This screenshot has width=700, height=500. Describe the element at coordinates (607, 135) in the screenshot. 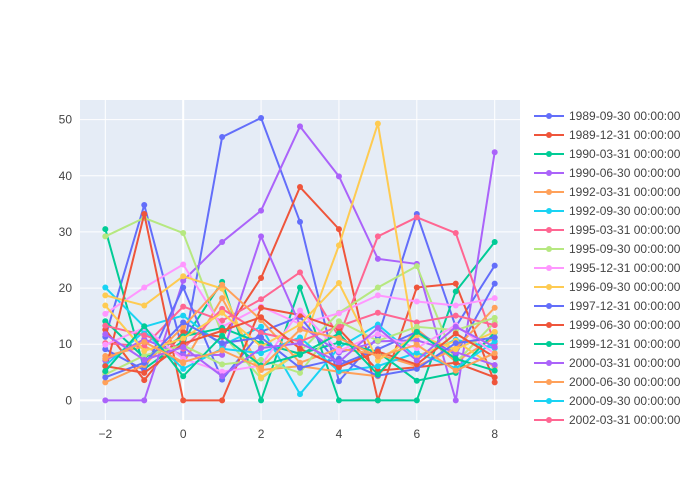

I see `legend-item: 1989-12-31 00:00:00` at that location.